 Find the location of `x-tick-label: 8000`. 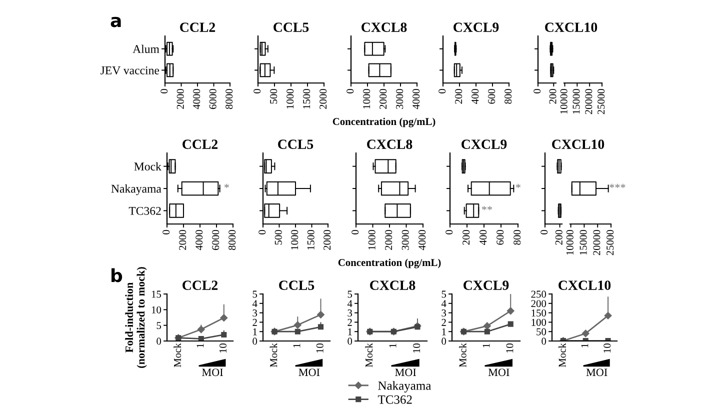

x-tick-label: 8000 is located at coordinates (232, 240).